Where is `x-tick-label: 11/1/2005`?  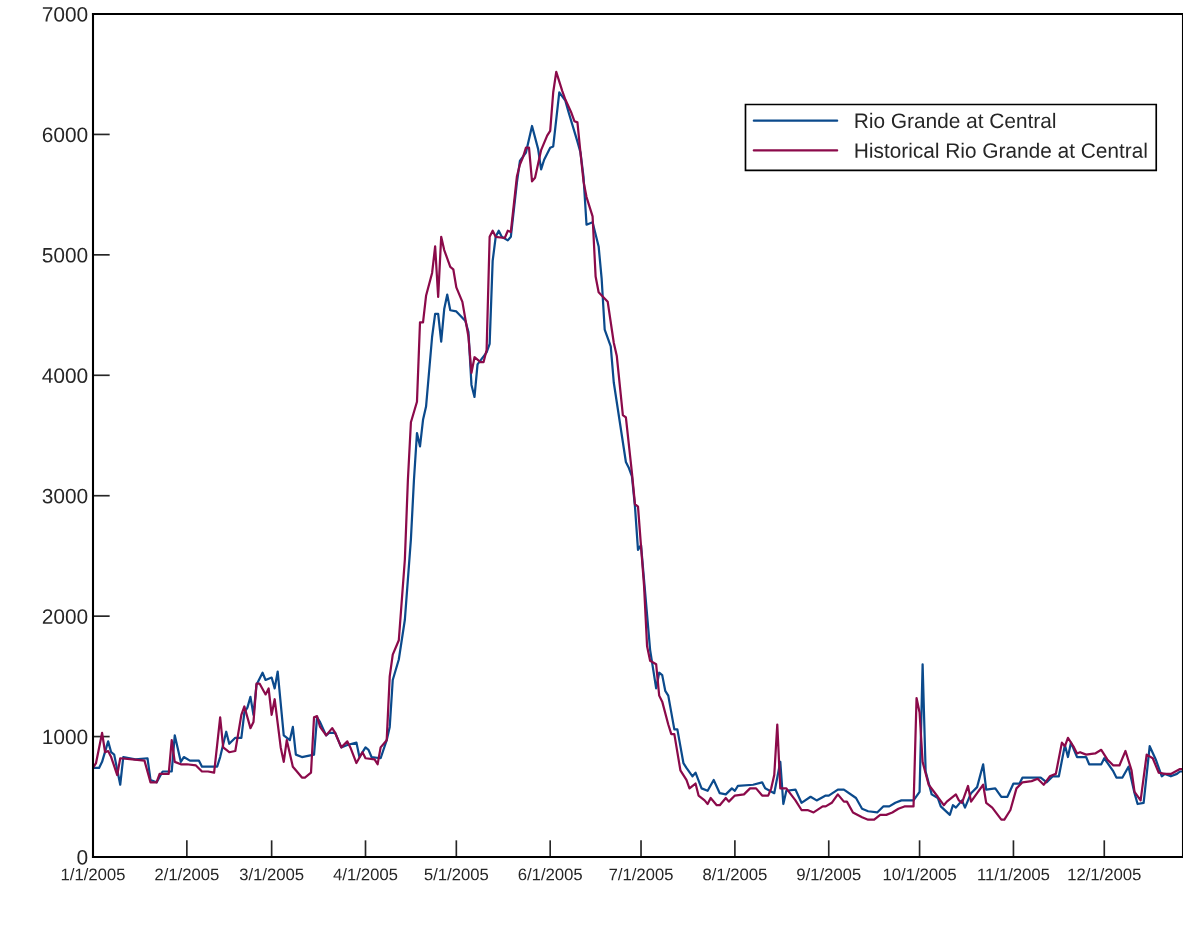
x-tick-label: 11/1/2005 is located at coordinates (1014, 874).